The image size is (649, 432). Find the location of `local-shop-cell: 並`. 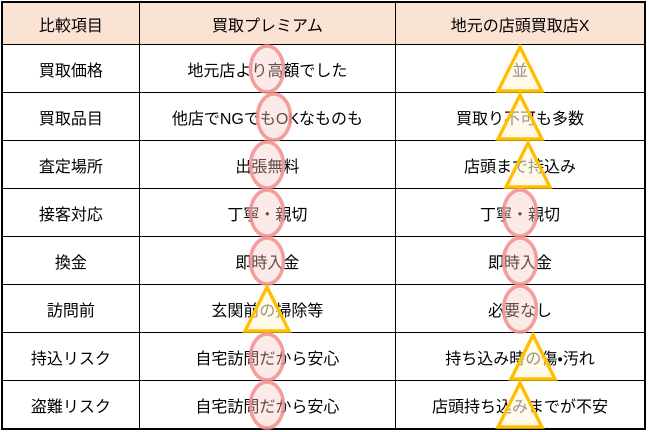

local-shop-cell: 並 is located at coordinates (520, 68).